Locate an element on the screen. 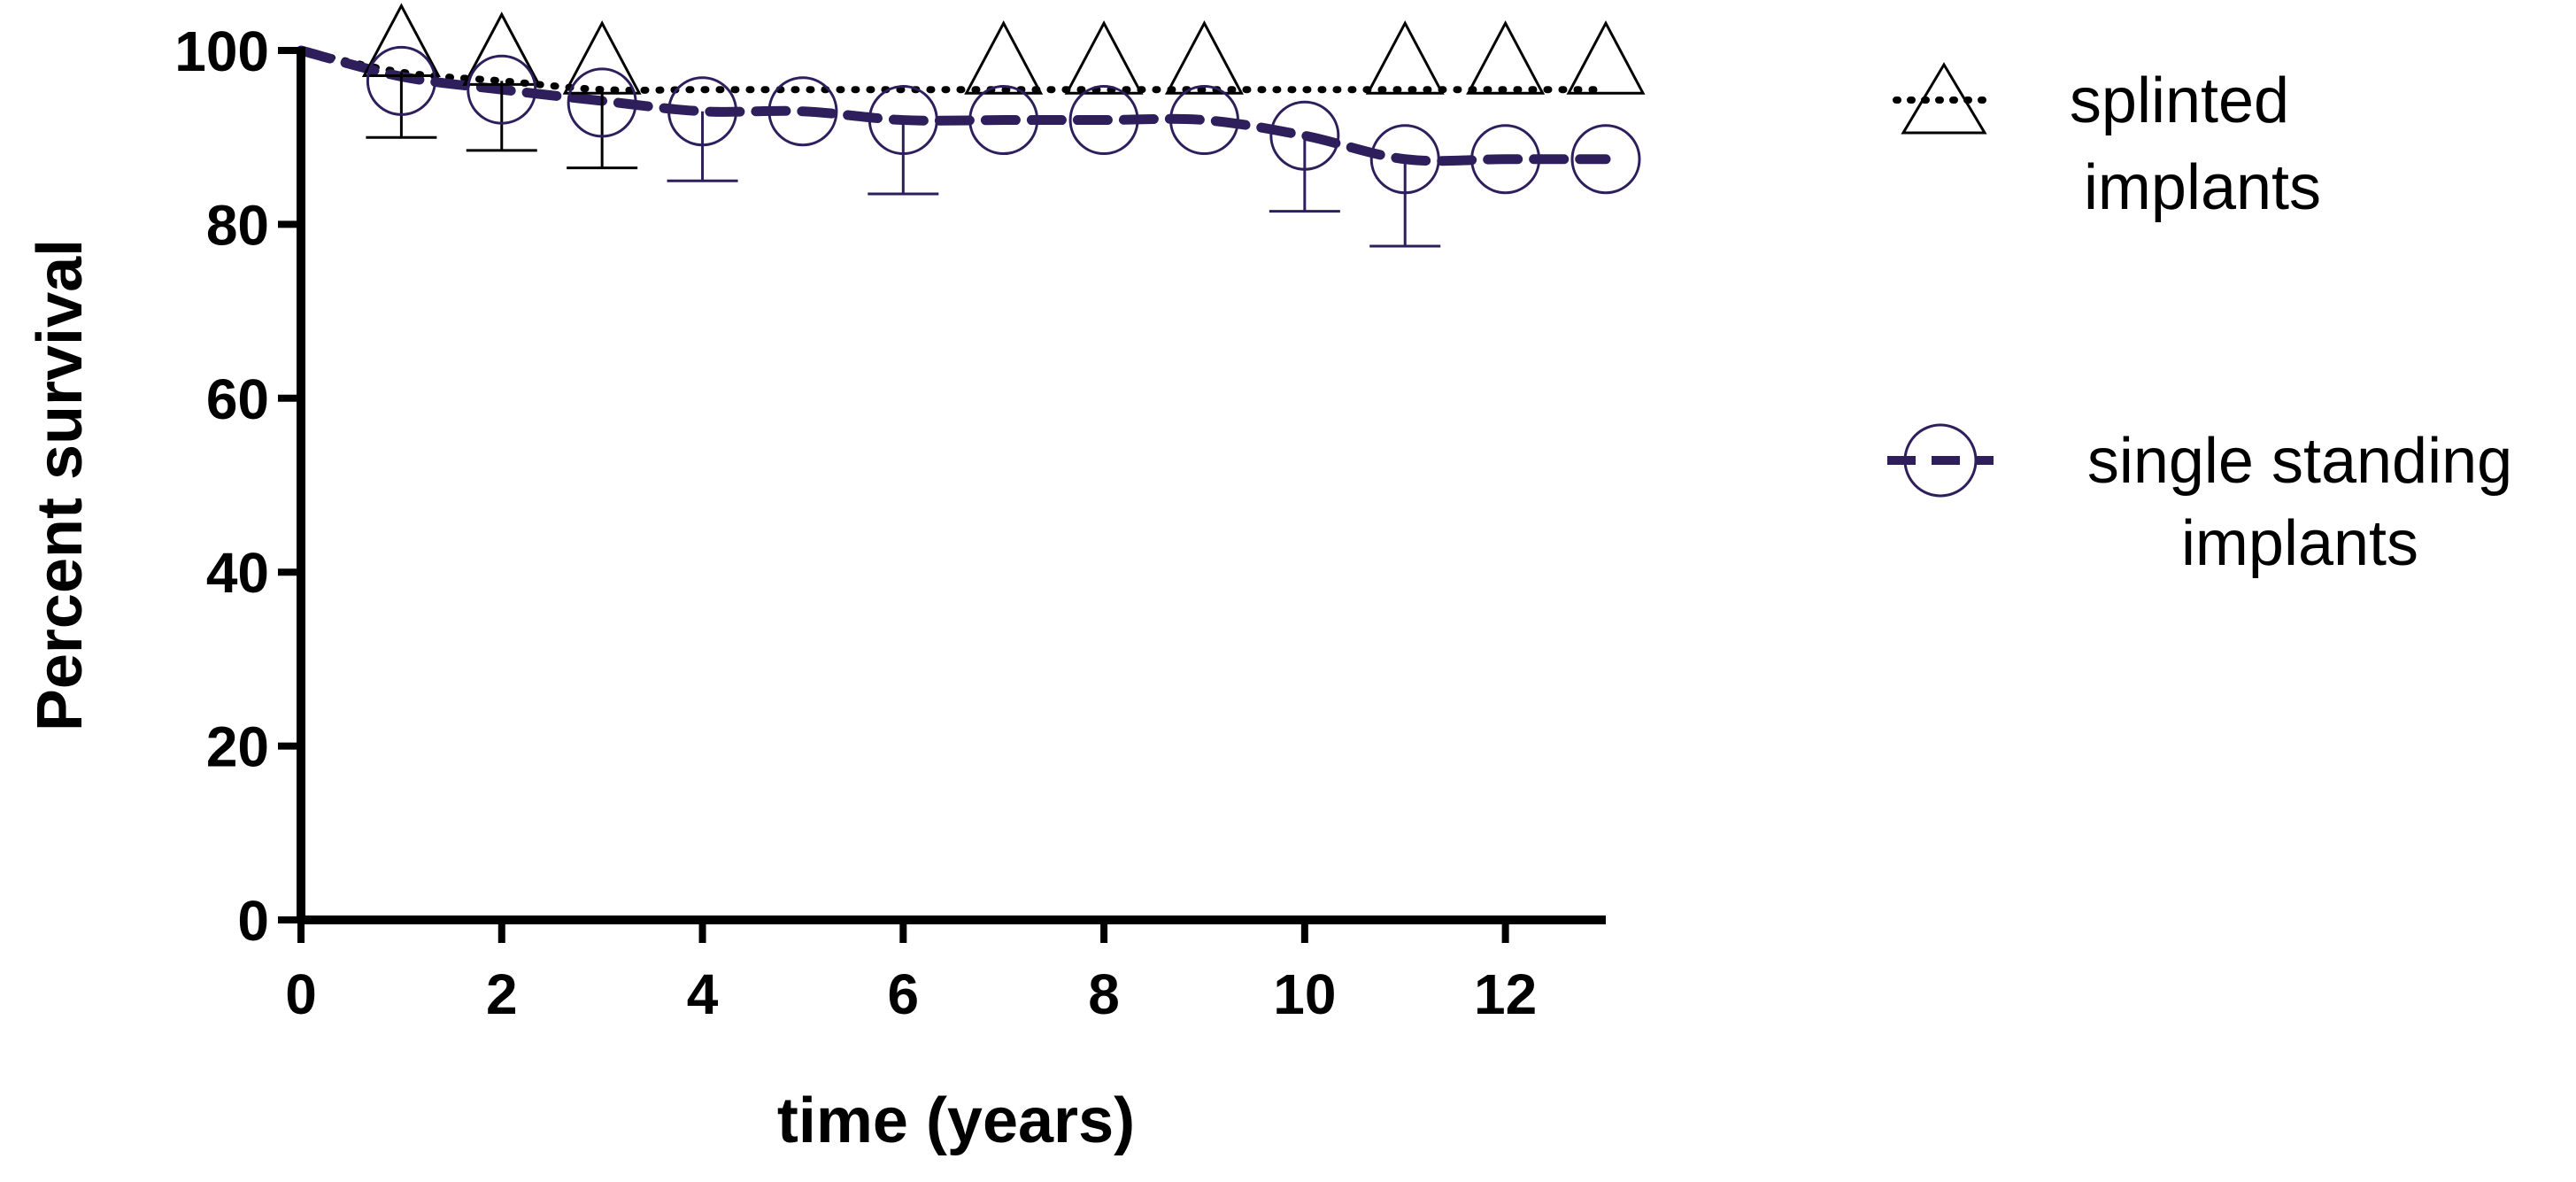 The height and width of the screenshot is (1182, 2576). series-curves is located at coordinates (953, 105).